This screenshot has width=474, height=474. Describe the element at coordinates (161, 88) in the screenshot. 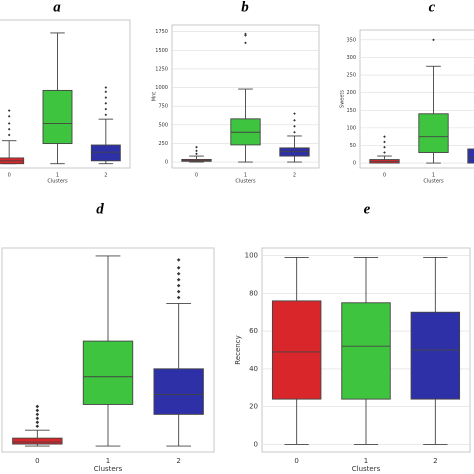

I see `y-tick-label: 1000` at that location.